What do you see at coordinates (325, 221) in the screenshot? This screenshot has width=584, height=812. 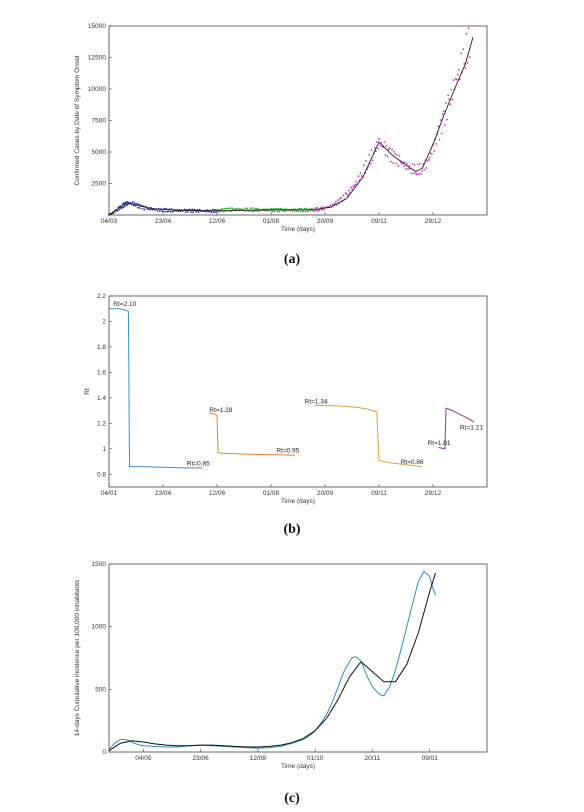 I see `x-tick-label: 20/09` at bounding box center [325, 221].